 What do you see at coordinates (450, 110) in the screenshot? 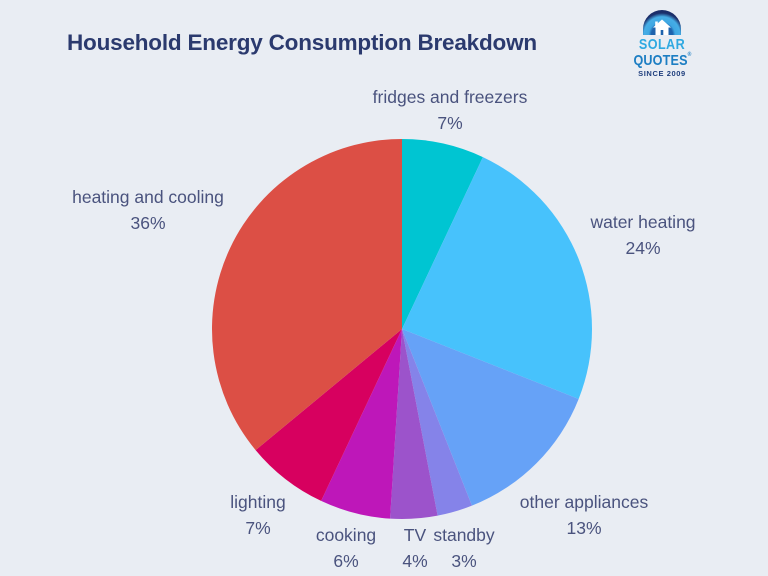
I see `slice-label-fridges-and-freezers: fridges and freezers 7%` at bounding box center [450, 110].